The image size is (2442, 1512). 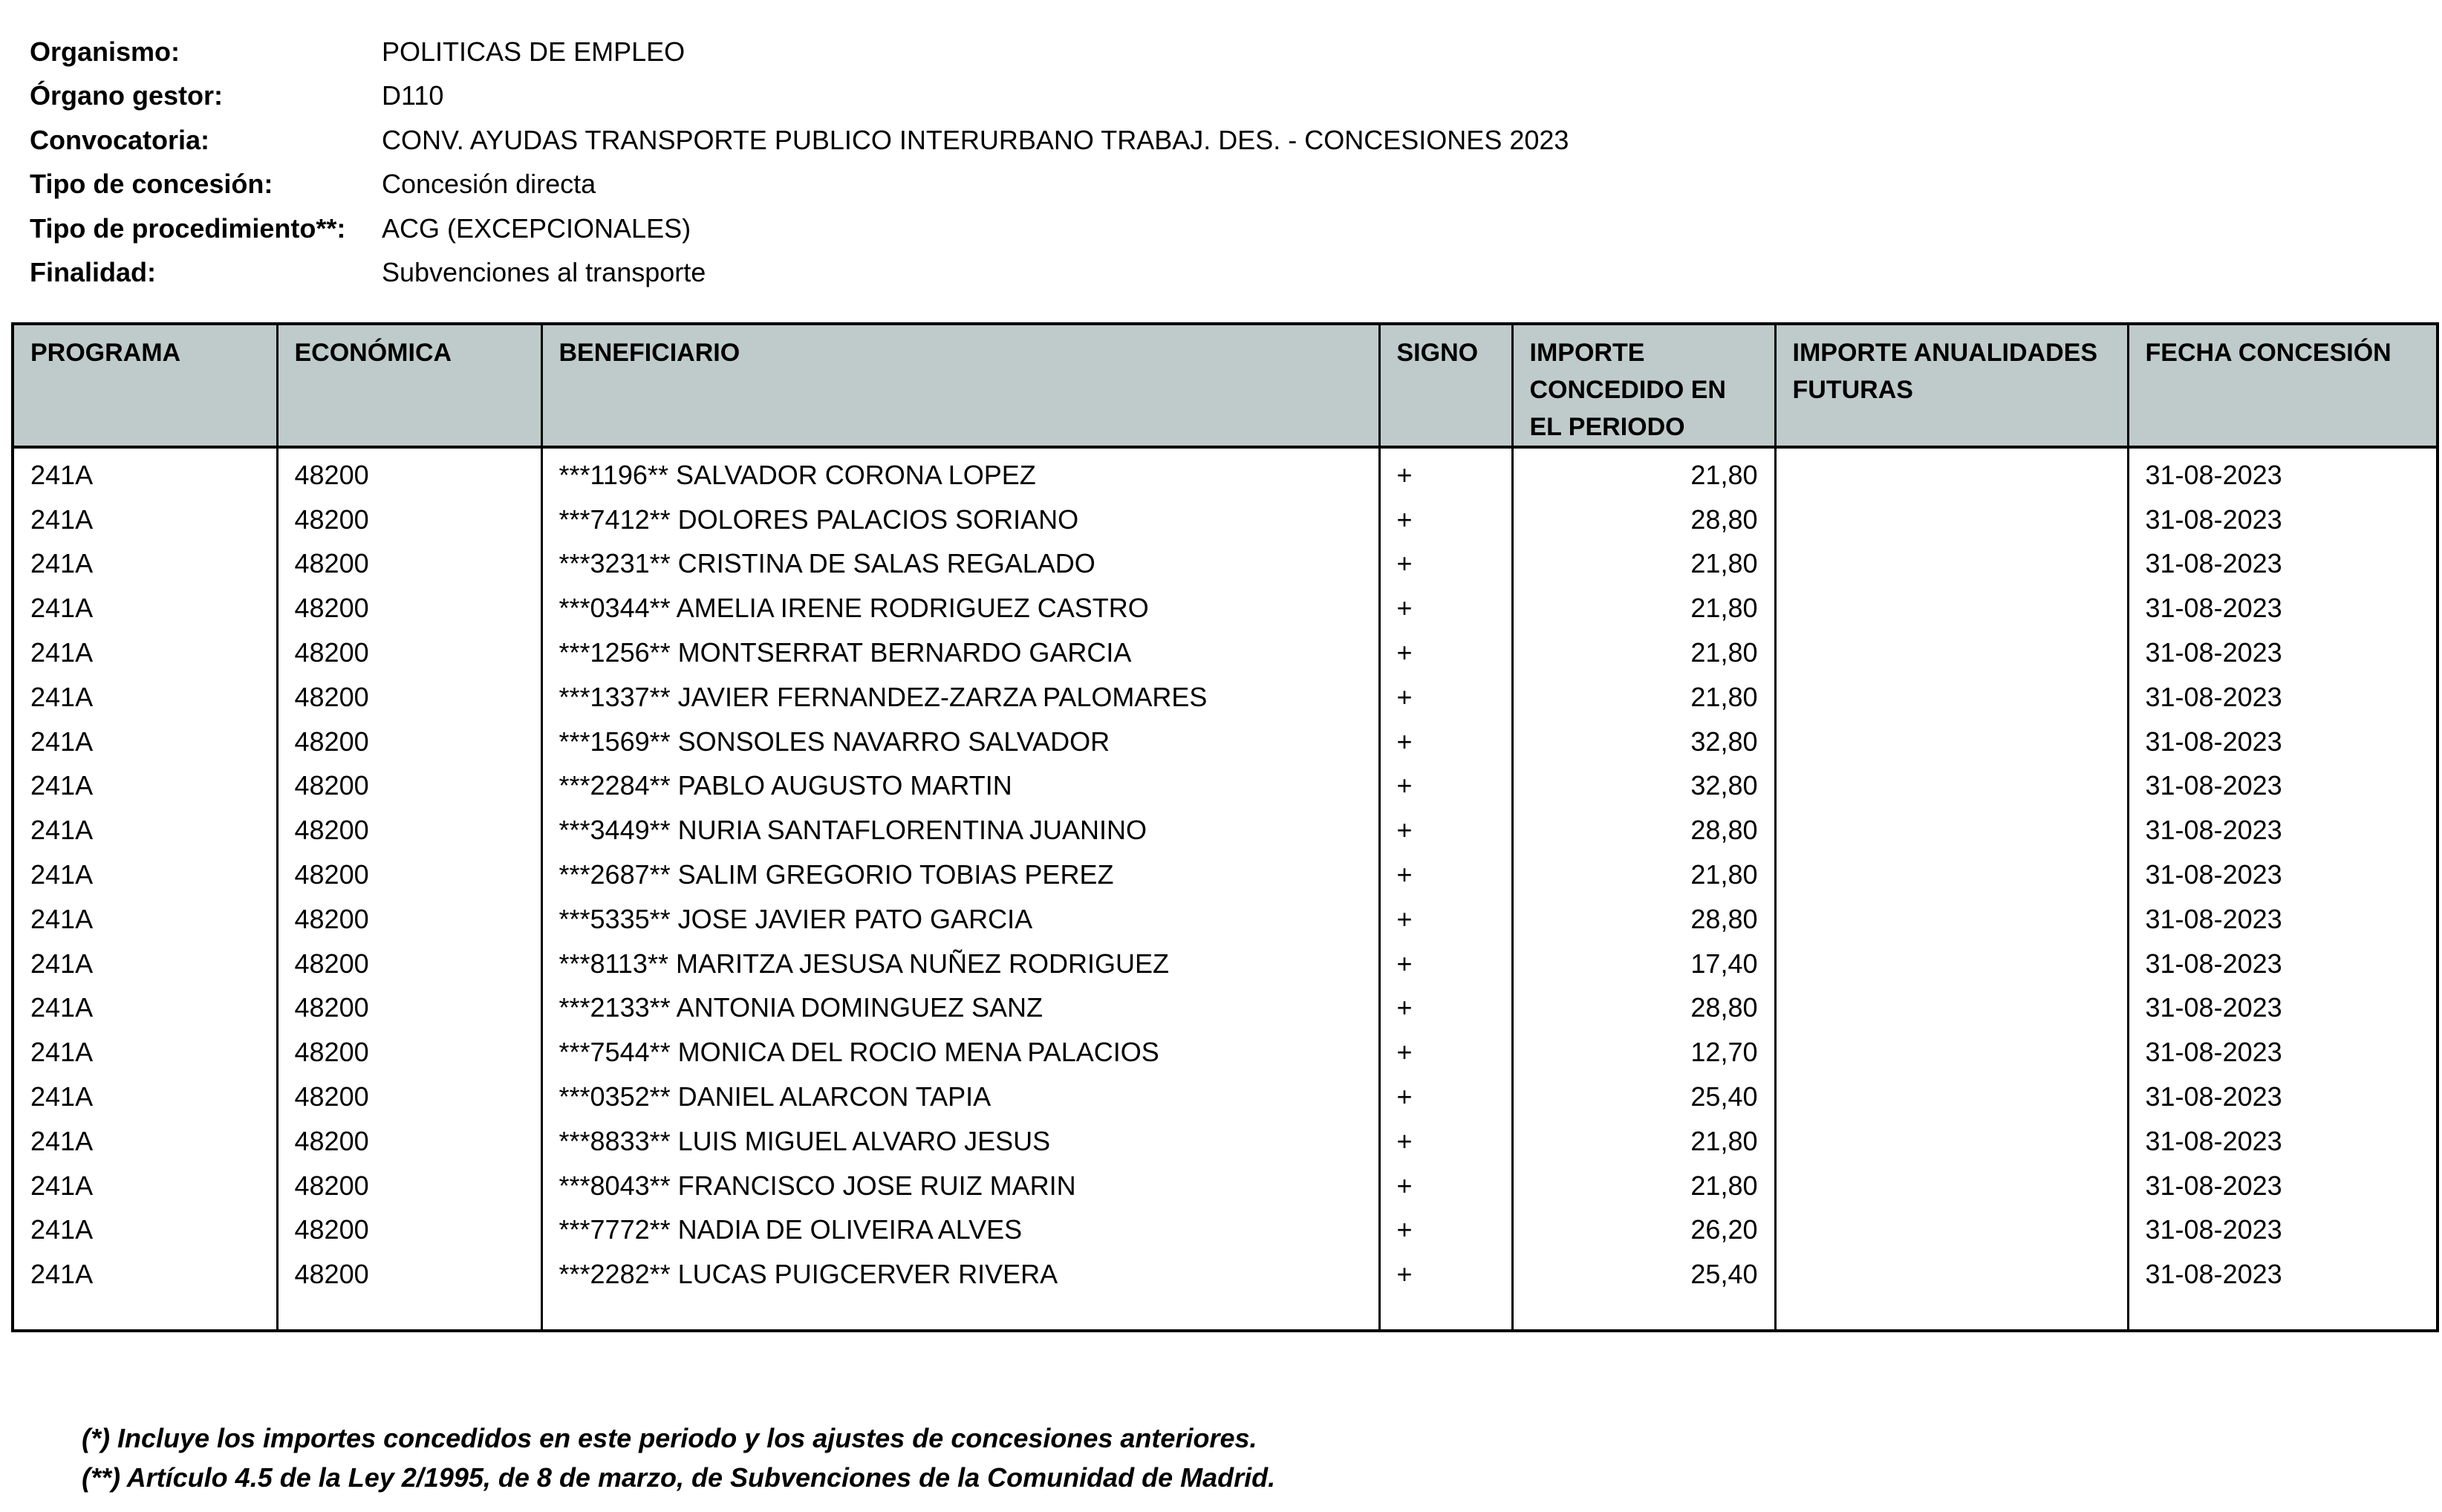 I want to click on meta-label: Organismo:, so click(x=105, y=51).